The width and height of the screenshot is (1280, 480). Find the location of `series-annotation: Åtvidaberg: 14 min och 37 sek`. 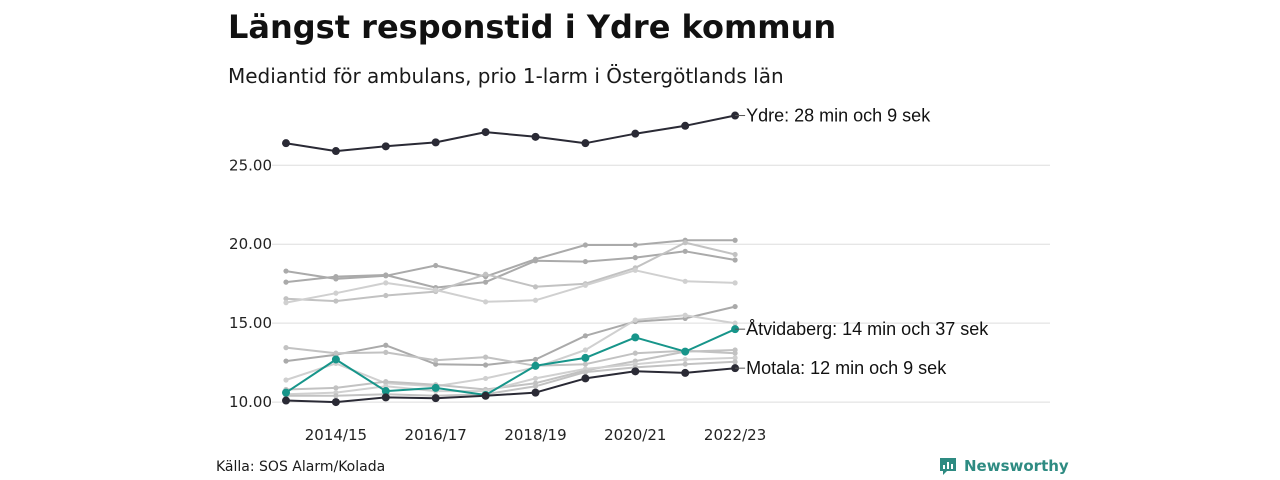

series-annotation: Åtvidaberg: 14 min och 37 sek is located at coordinates (867, 329).